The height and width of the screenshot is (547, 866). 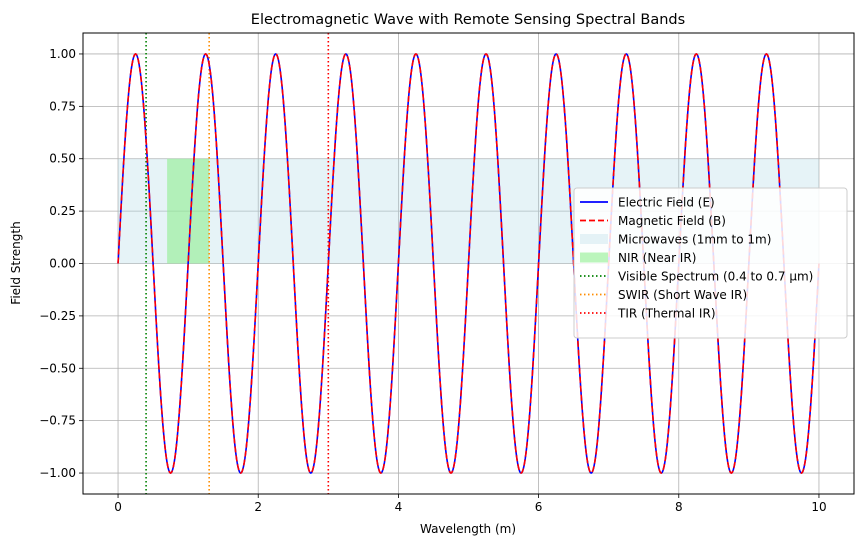 What do you see at coordinates (715, 277) in the screenshot?
I see `legend-label-4: Visible Spectrum (0.4 to 0.7 µm)` at bounding box center [715, 277].